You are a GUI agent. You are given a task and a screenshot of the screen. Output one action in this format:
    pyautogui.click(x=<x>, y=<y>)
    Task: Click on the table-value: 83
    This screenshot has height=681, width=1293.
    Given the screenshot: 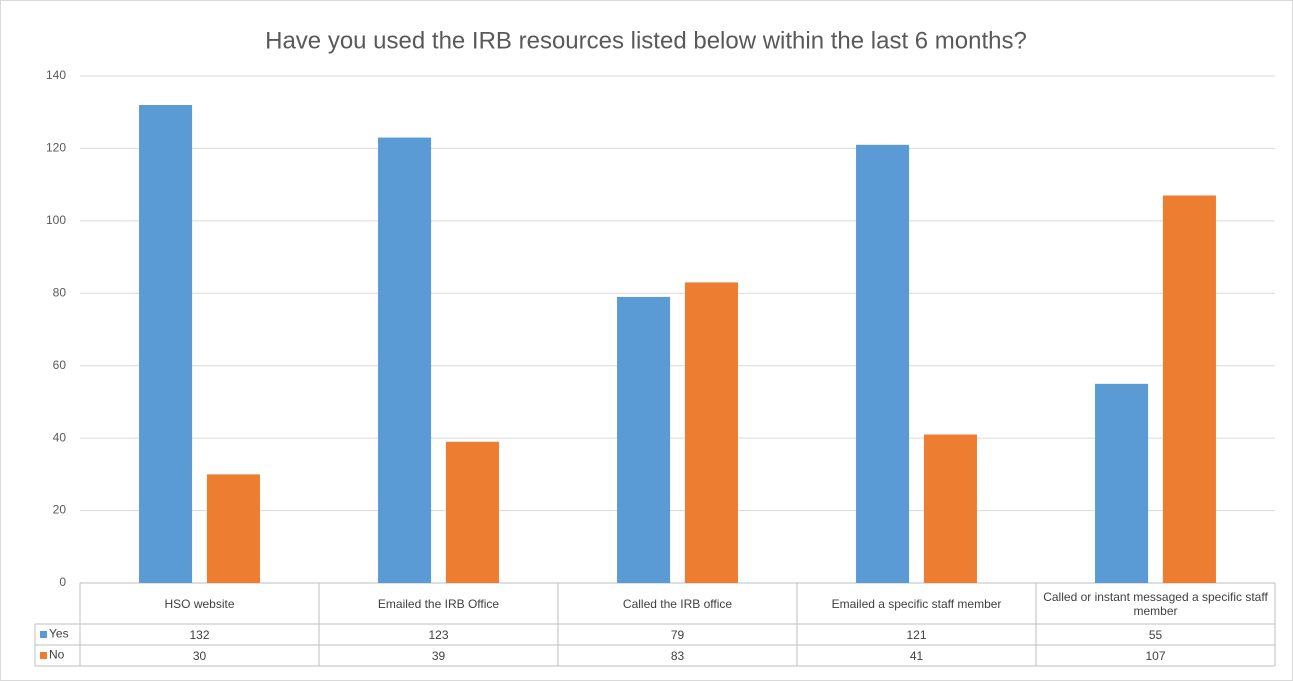 What is the action you would take?
    pyautogui.click(x=677, y=655)
    